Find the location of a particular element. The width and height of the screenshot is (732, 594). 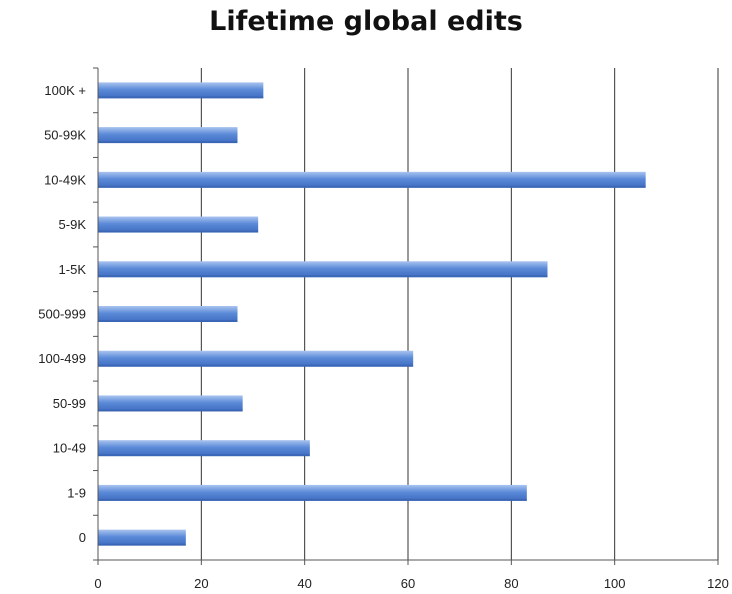

bar-5-9k is located at coordinates (178, 224).